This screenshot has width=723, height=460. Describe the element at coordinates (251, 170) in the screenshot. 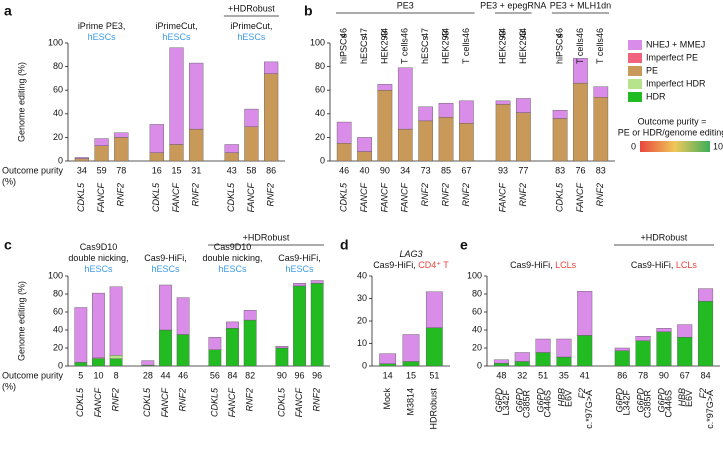

I see `purity-value: 58` at that location.